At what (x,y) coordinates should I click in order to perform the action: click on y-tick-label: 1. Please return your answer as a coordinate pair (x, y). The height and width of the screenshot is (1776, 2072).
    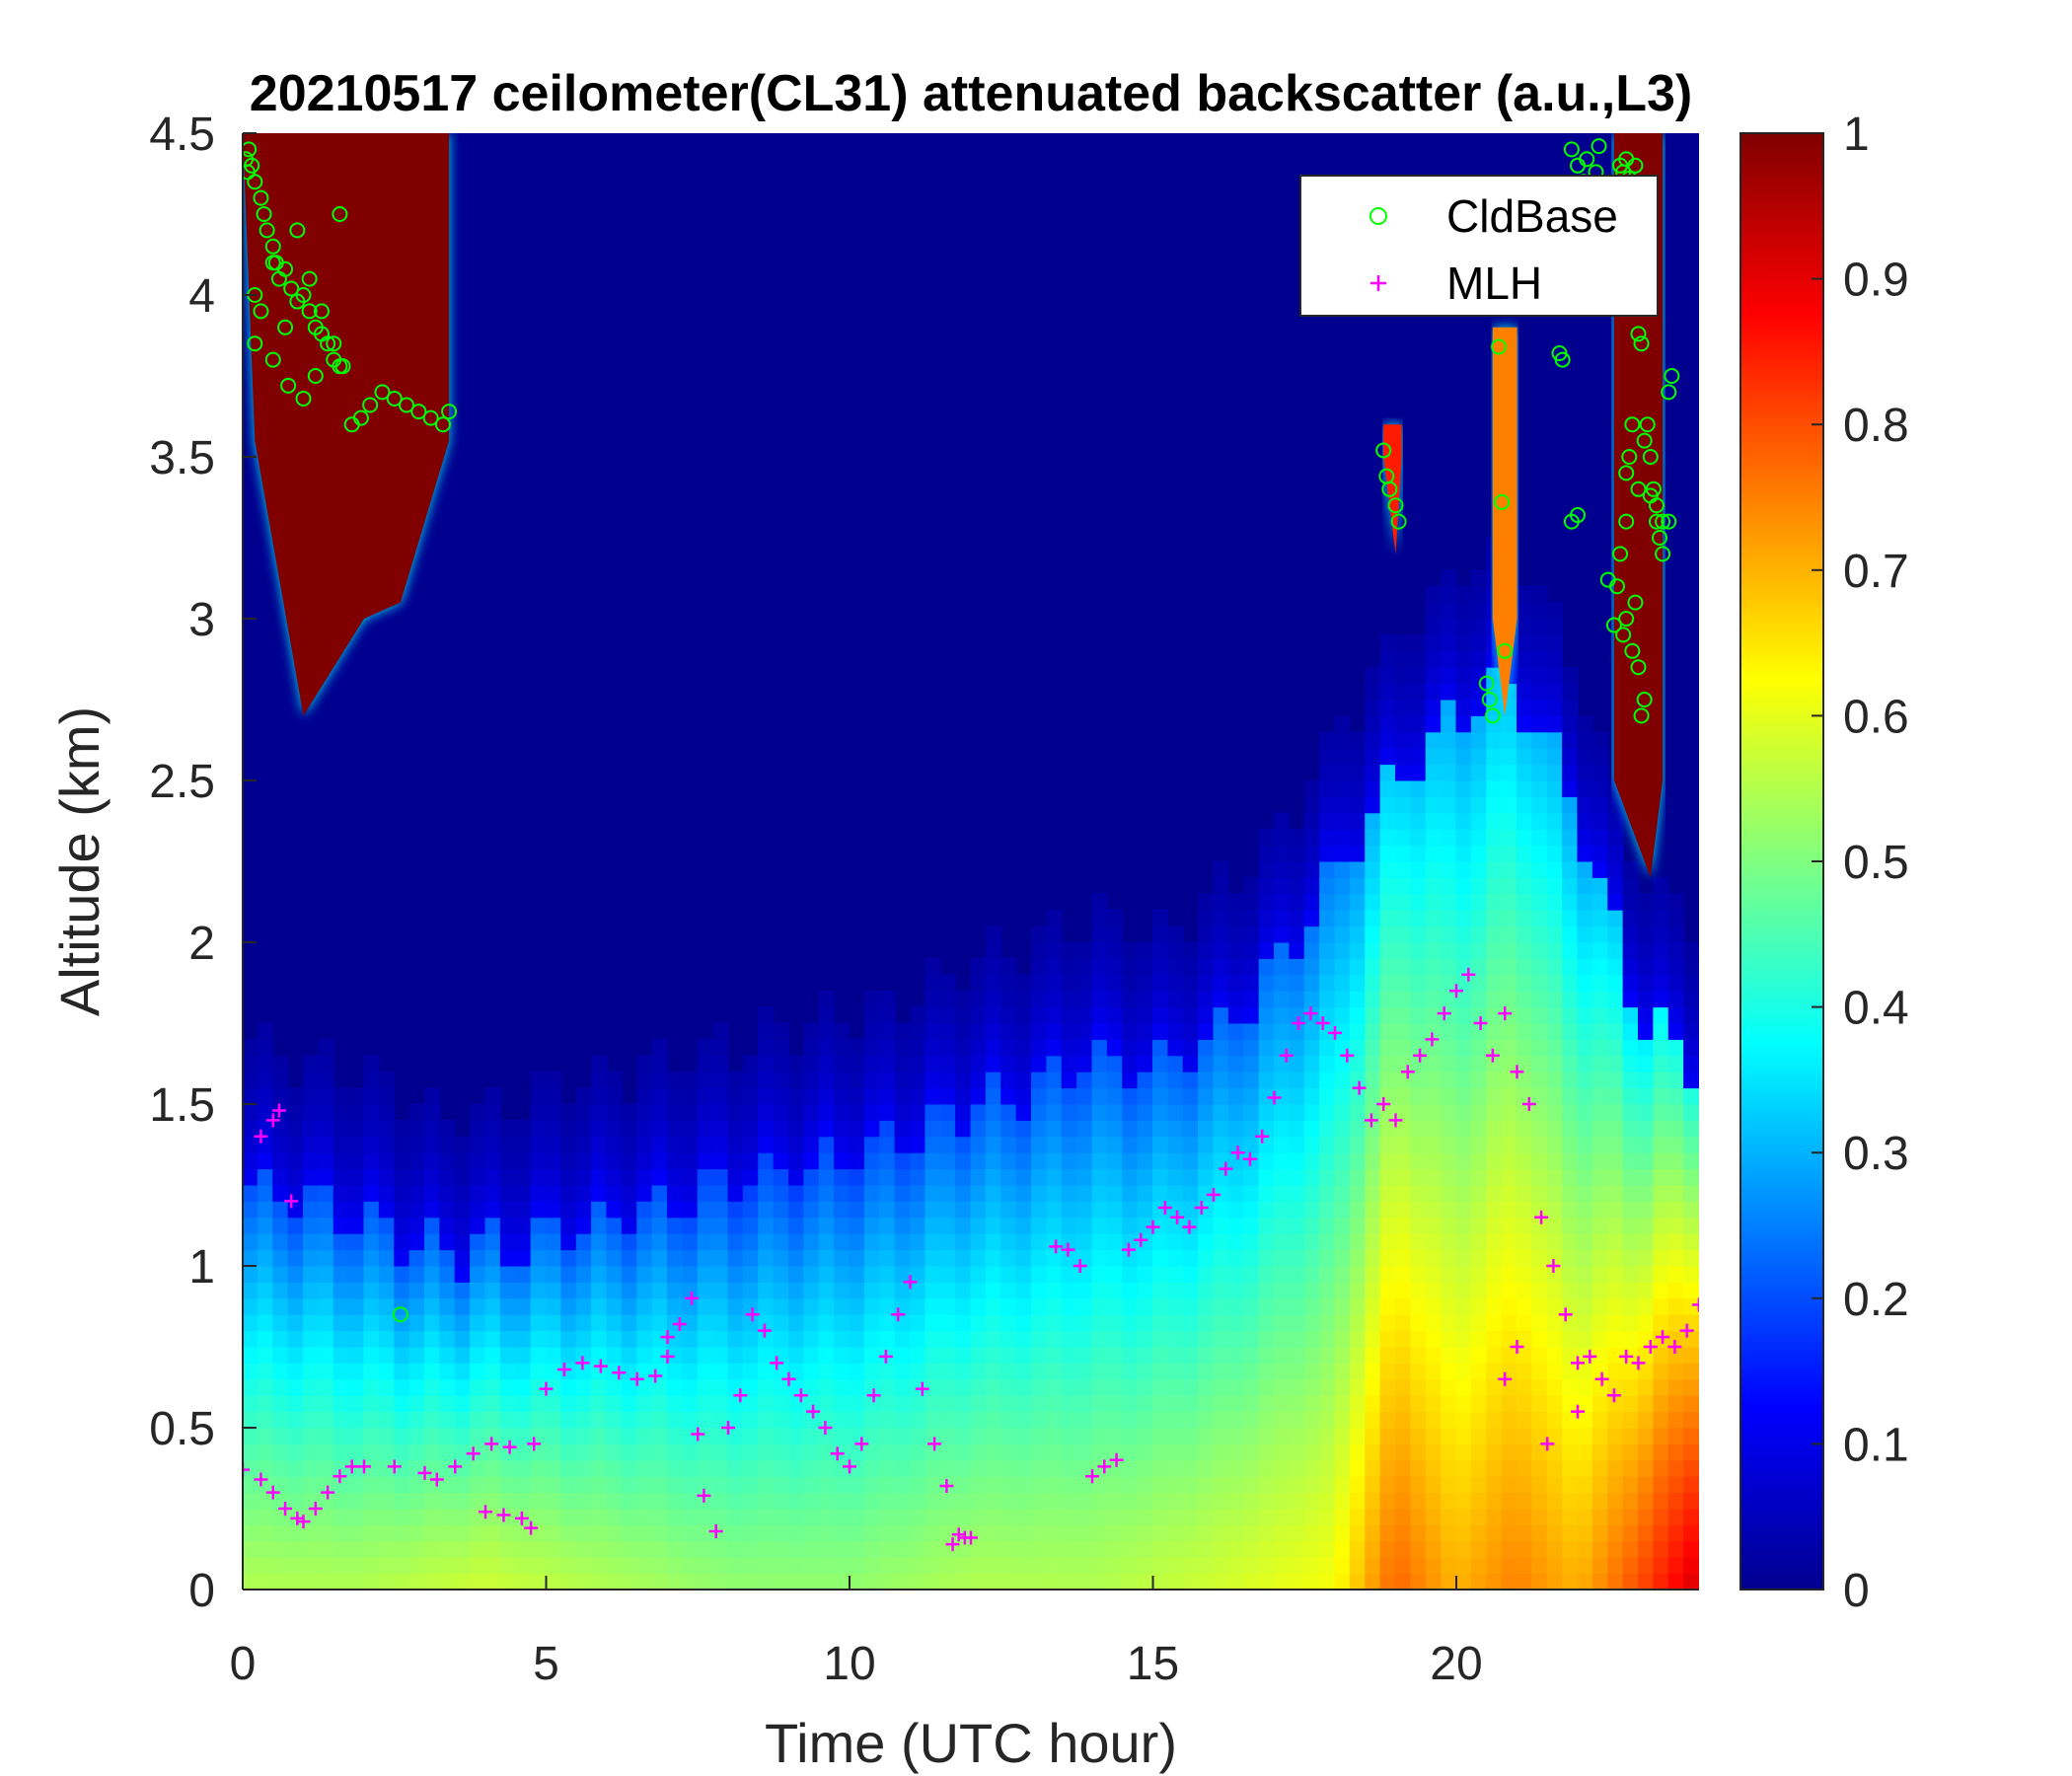
    Looking at the image, I should click on (202, 1268).